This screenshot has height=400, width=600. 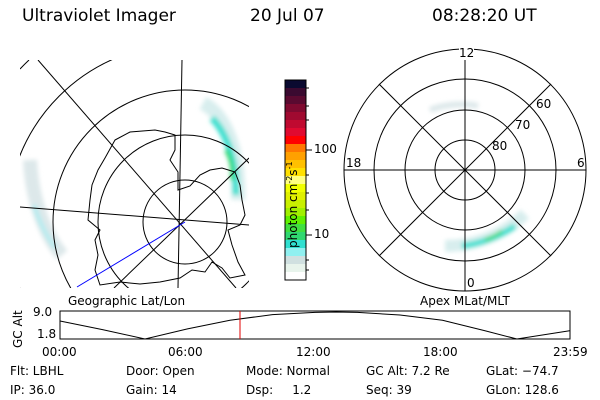 I want to click on lat-label-60: 60, so click(x=544, y=104).